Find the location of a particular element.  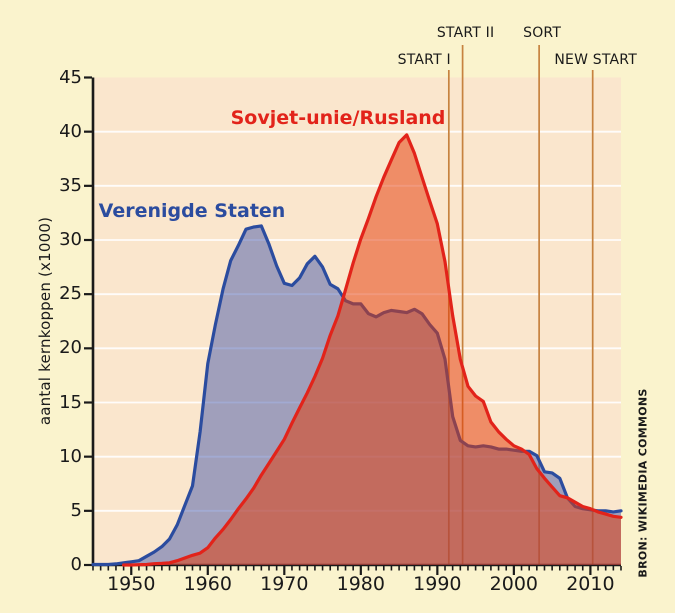

treaty-label-start-i: START I is located at coordinates (424, 60).